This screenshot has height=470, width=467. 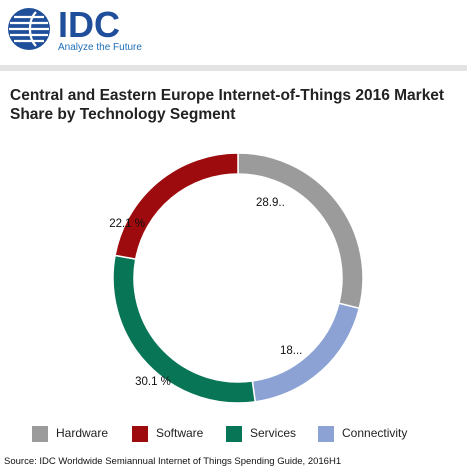 I want to click on legend-label-services: Services, so click(x=273, y=433).